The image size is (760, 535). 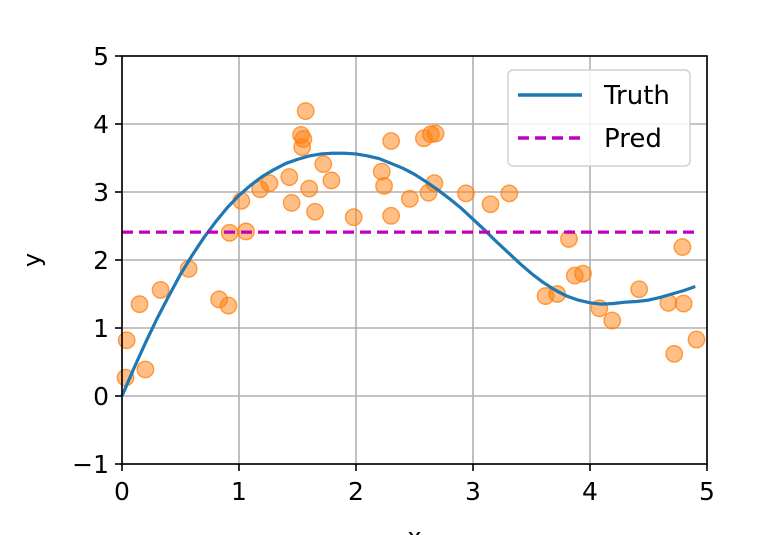 What do you see at coordinates (473, 491) in the screenshot?
I see `x-tick-label: 3` at bounding box center [473, 491].